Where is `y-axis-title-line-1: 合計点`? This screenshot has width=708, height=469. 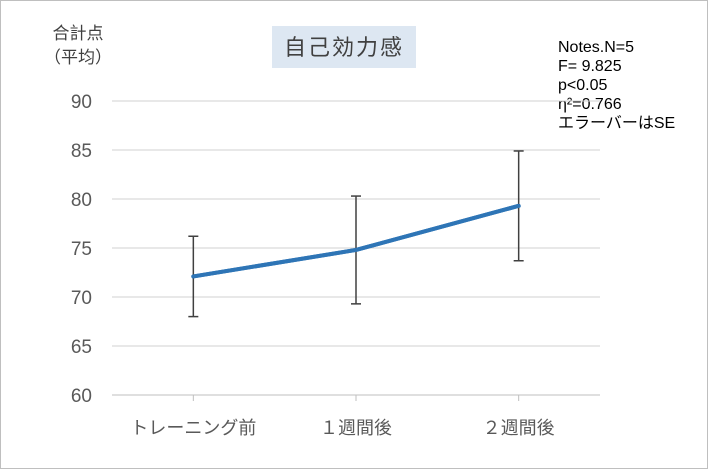
y-axis-title-line-1: 合計点 is located at coordinates (78, 34).